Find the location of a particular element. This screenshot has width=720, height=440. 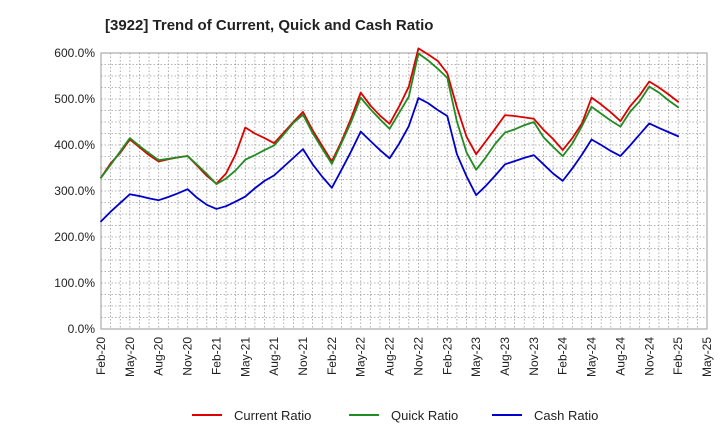

x-tick-label: Feb-20 is located at coordinates (101, 356).